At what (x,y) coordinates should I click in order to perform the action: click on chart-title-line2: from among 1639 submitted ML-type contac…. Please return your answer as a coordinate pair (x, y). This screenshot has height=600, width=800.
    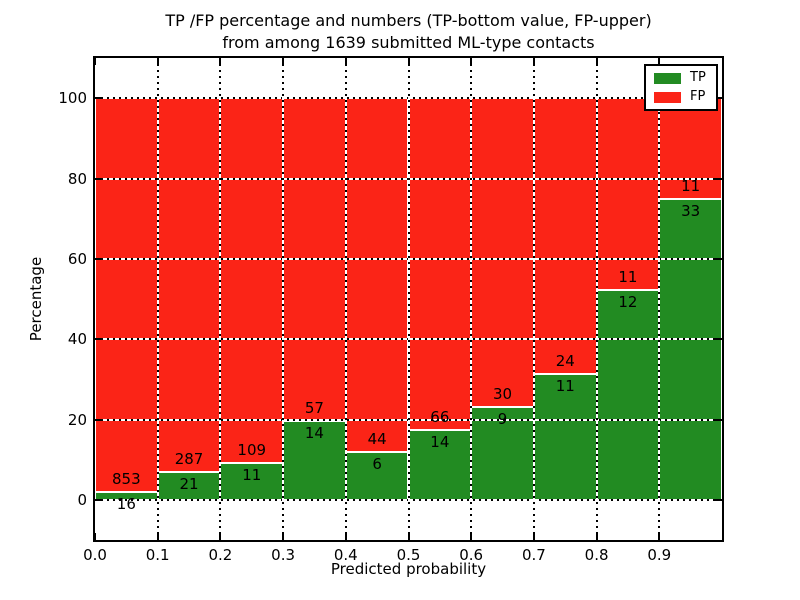
    Looking at the image, I should click on (408, 42).